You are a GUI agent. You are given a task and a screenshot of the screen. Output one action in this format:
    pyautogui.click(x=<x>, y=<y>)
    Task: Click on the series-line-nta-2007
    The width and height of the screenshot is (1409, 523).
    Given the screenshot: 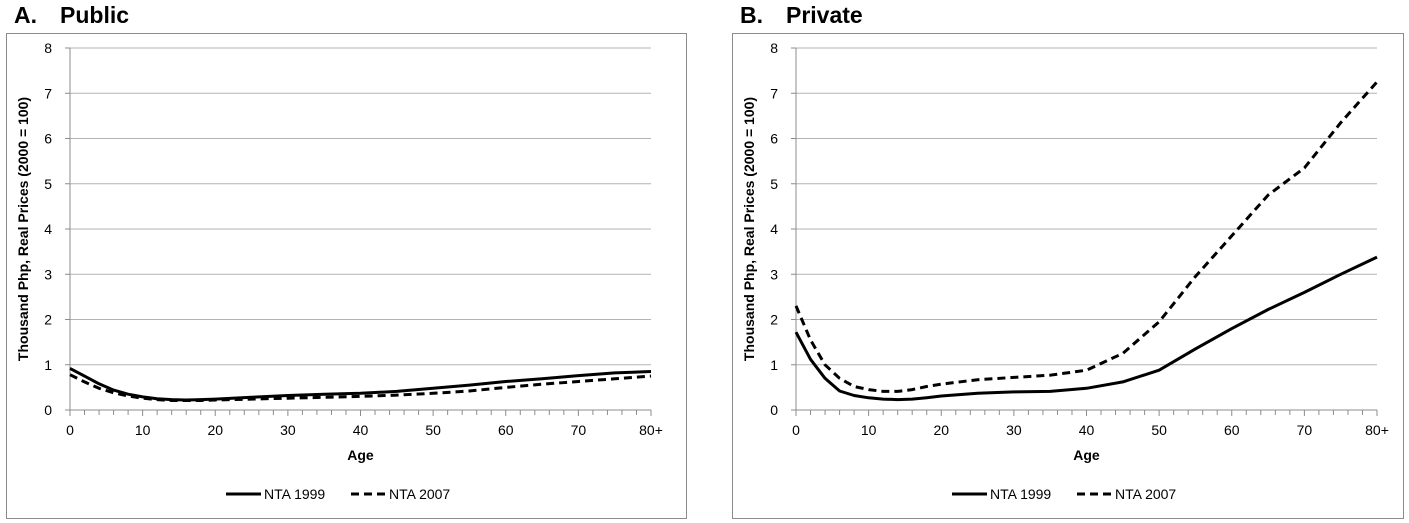 What is the action you would take?
    pyautogui.click(x=360, y=387)
    